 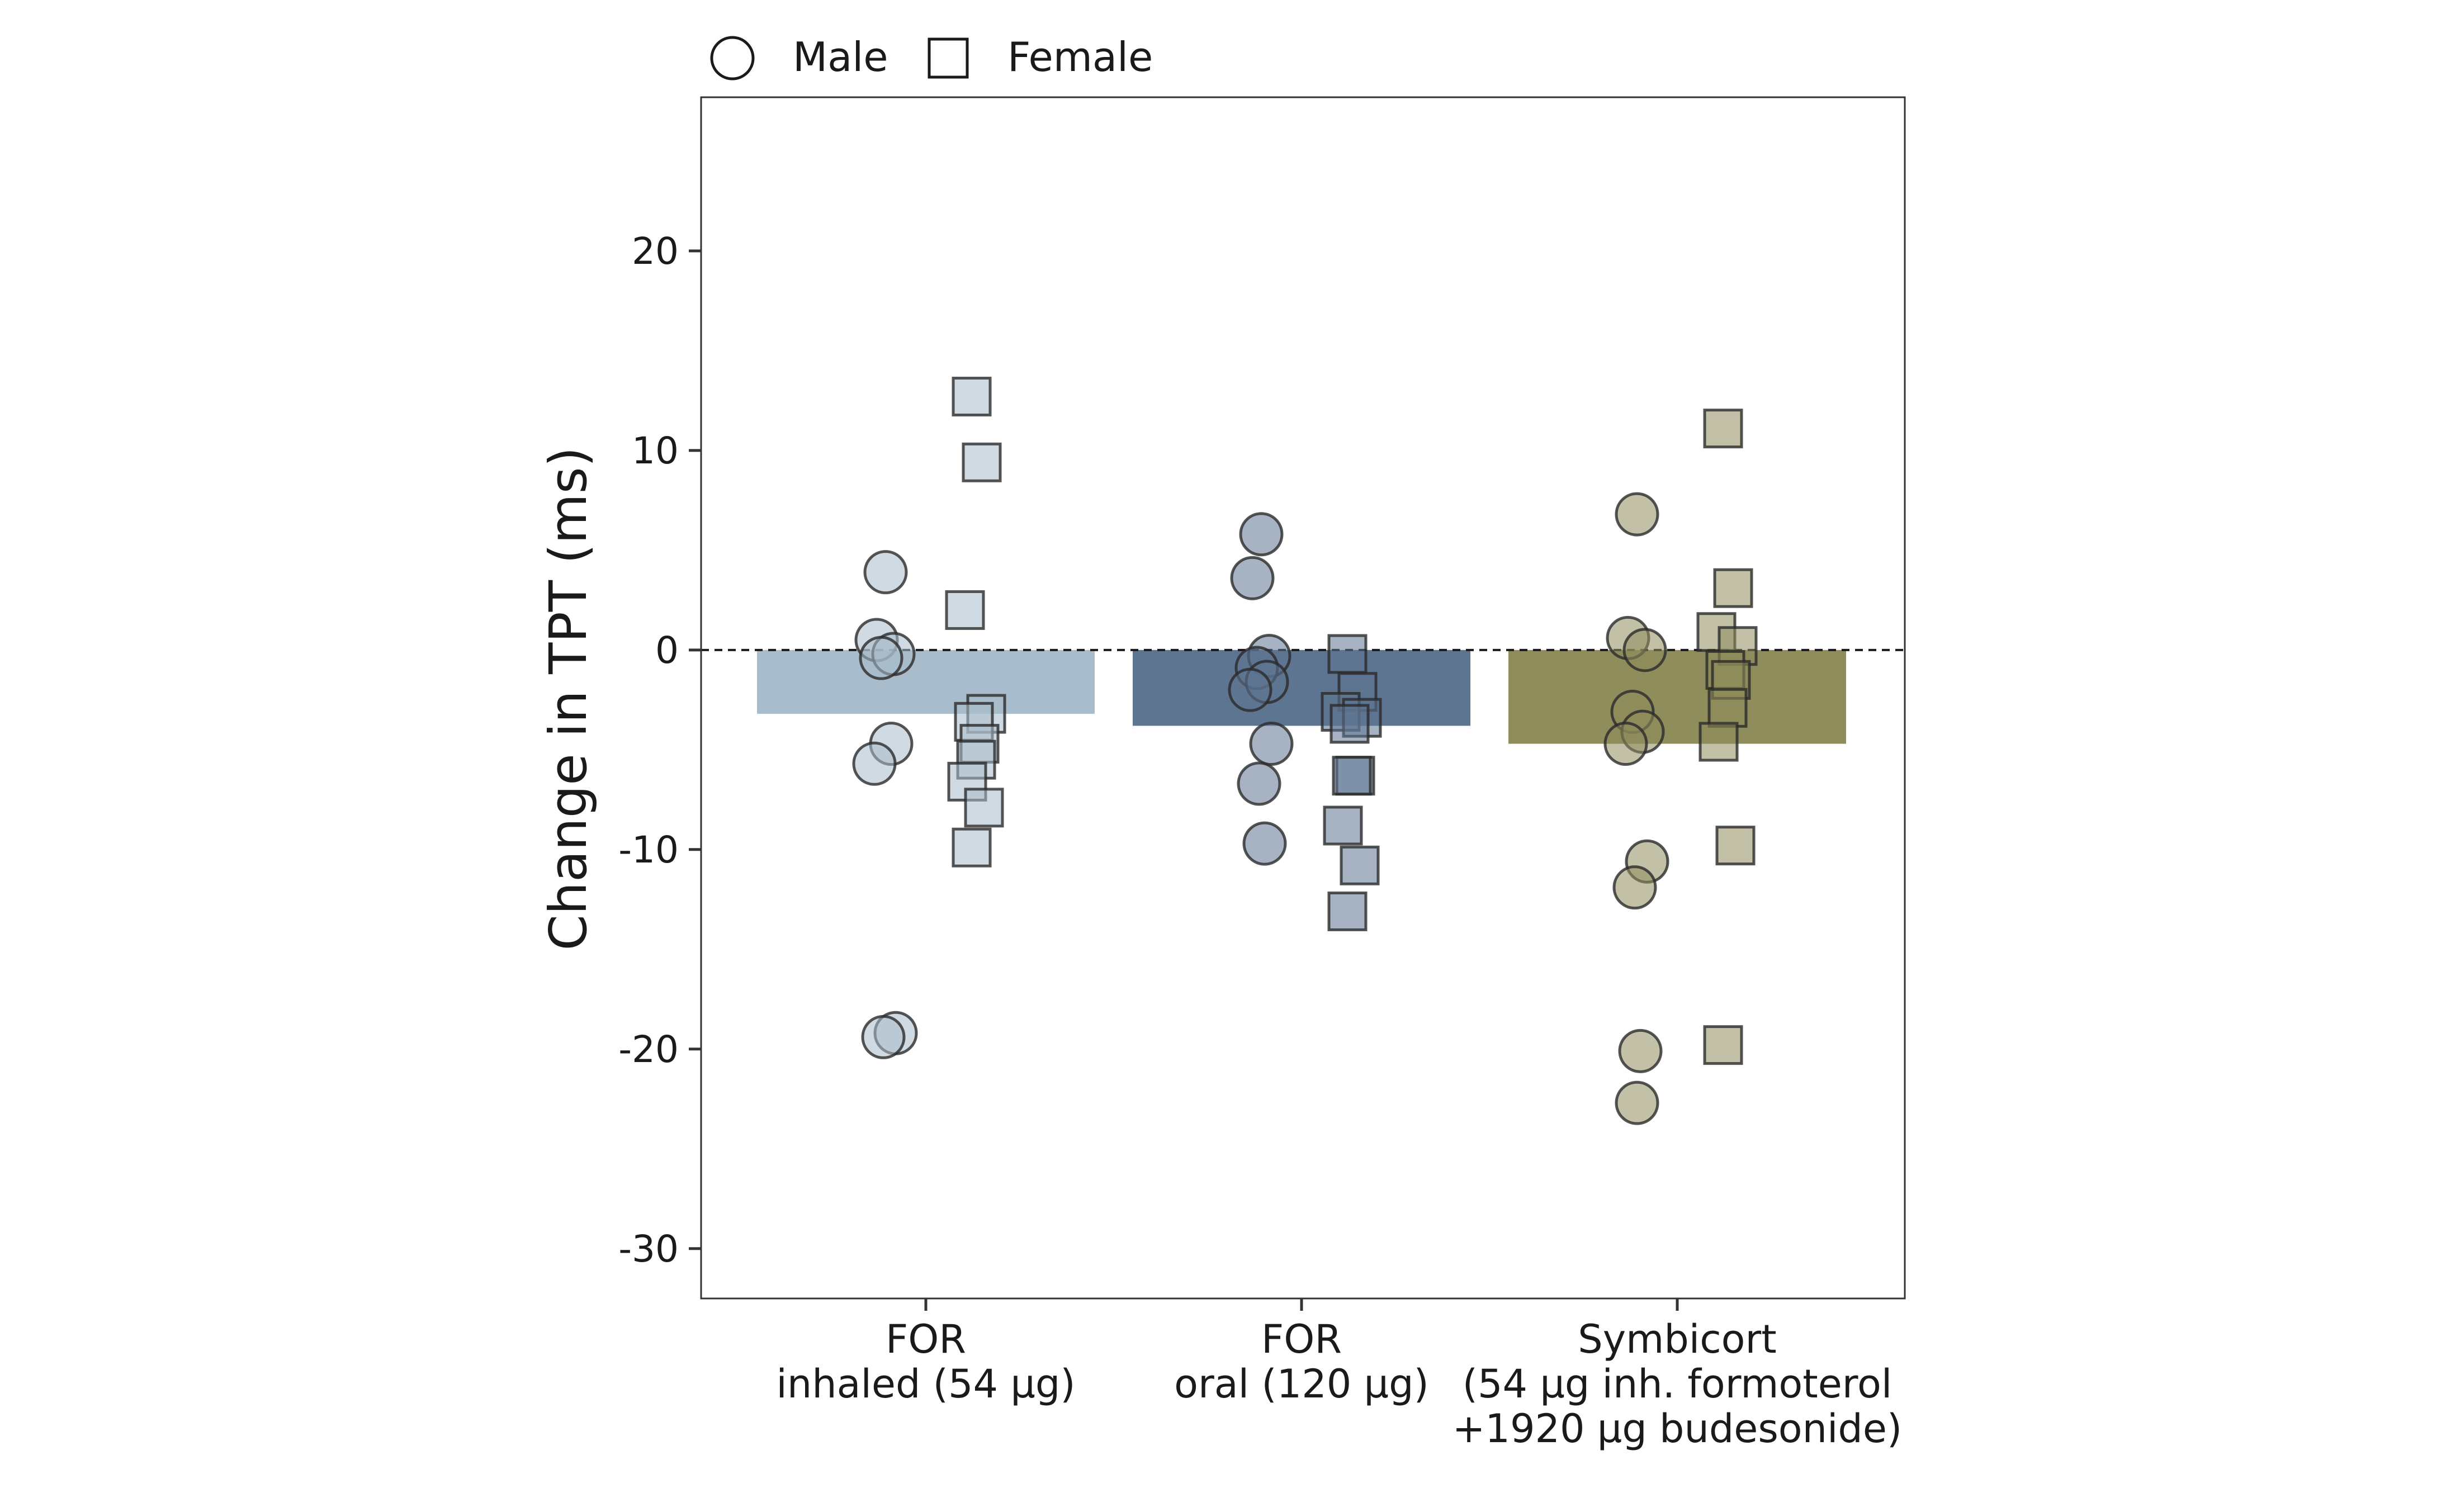 I want to click on x-category-label: +1920 µg budesonide), so click(x=1678, y=1429).